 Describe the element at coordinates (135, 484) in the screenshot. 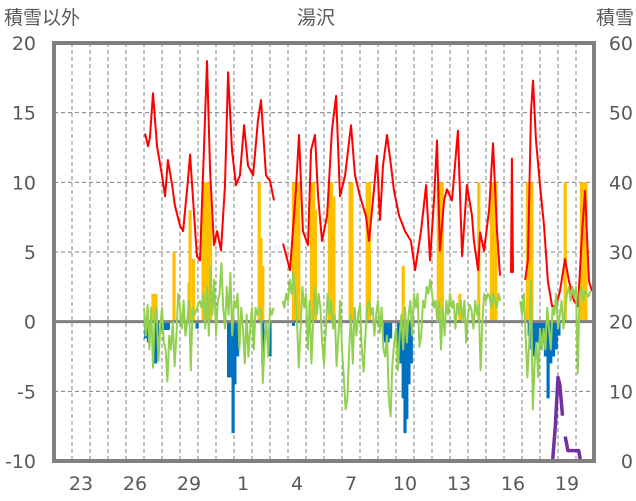

I see `x-tick-label: 26` at that location.